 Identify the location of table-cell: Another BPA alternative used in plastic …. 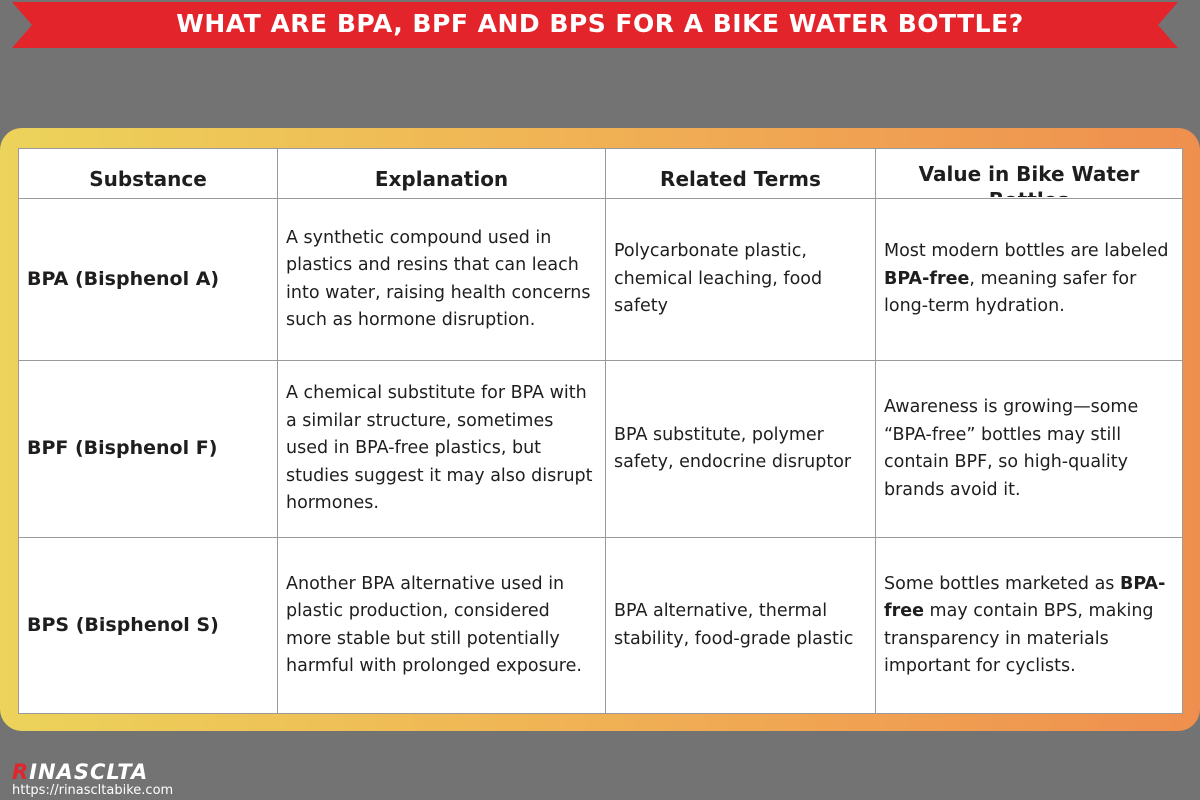
(441, 625).